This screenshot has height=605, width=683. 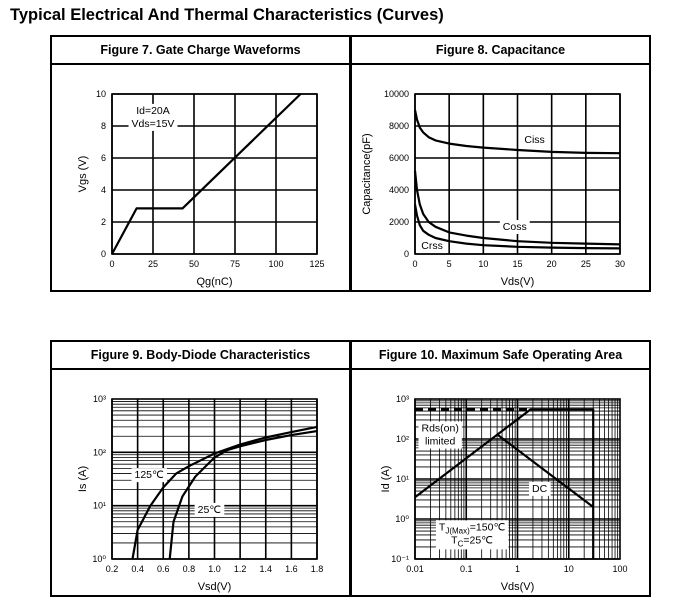 I want to click on chart-annotation: Ciss, so click(x=534, y=139).